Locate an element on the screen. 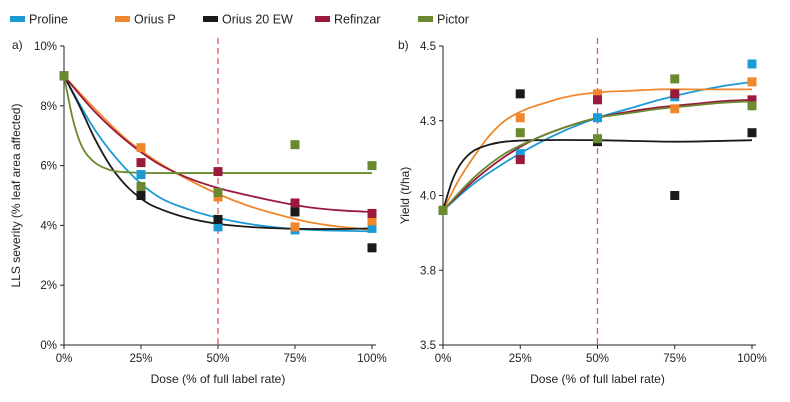 The height and width of the screenshot is (402, 790). fit-curve-pictor is located at coordinates (217, 125).